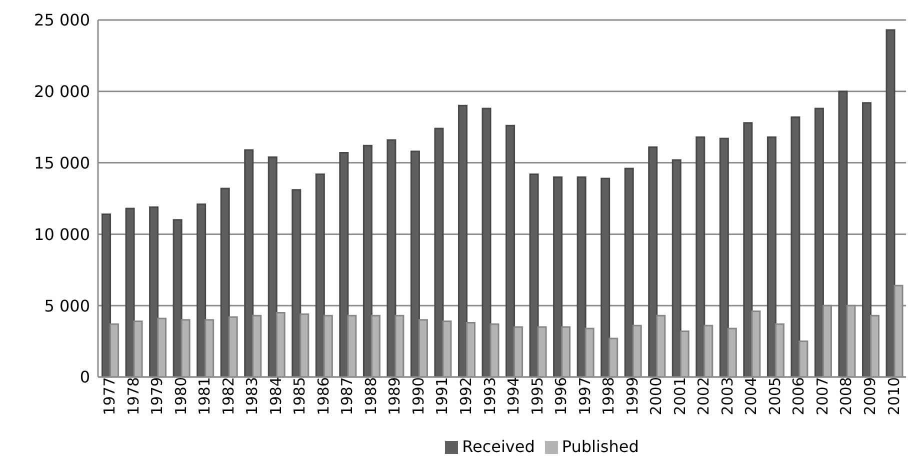 This screenshot has width=916, height=464. What do you see at coordinates (323, 396) in the screenshot?
I see `x-tick-label: 1986` at bounding box center [323, 396].